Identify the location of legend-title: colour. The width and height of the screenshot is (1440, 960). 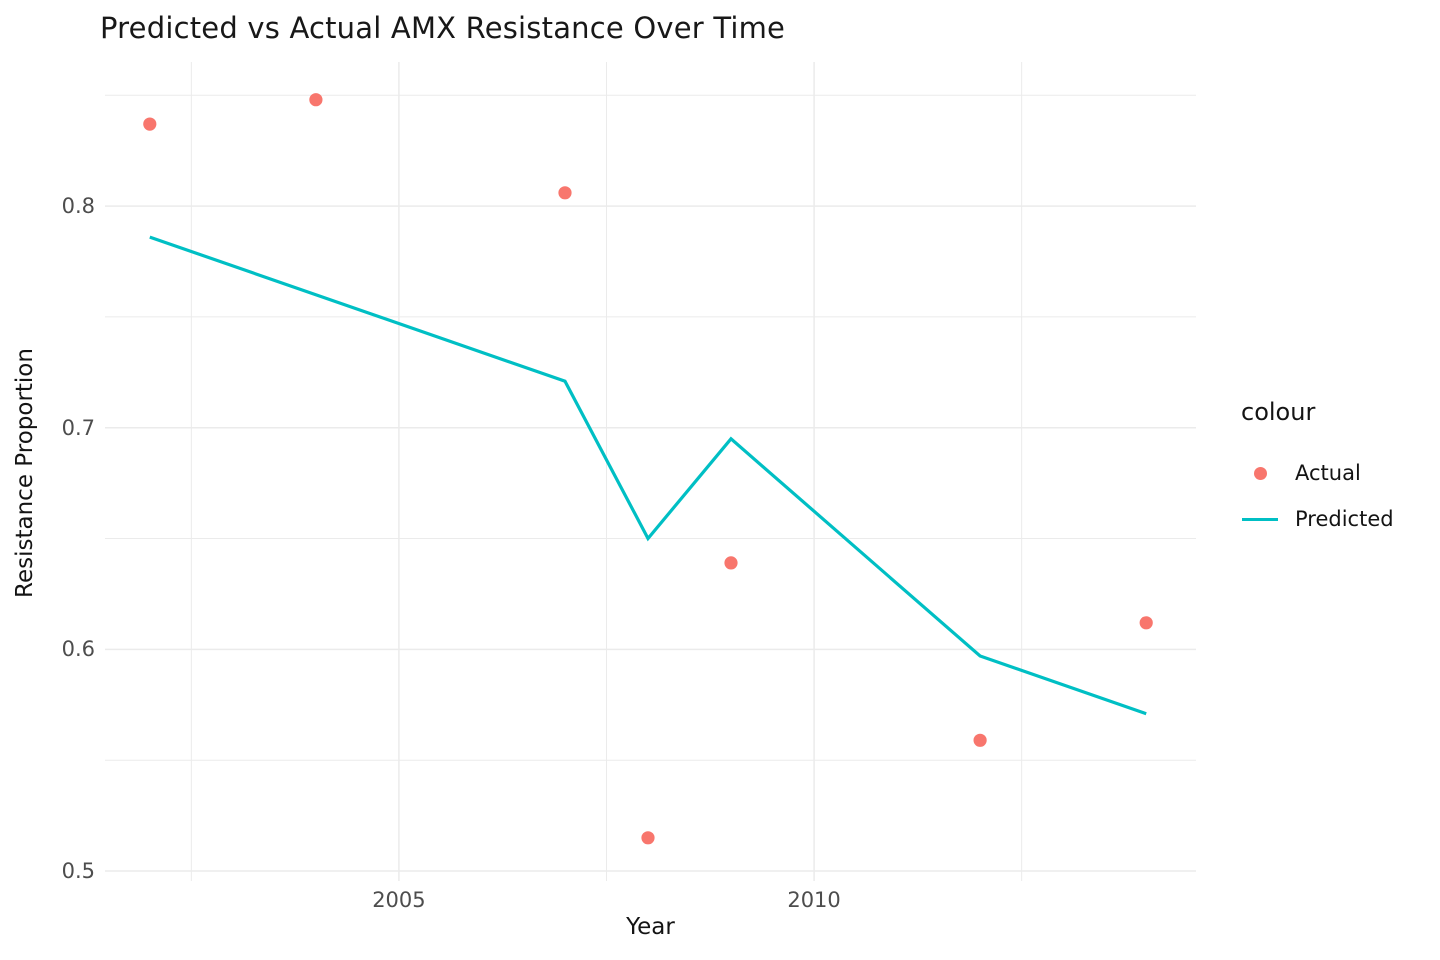
(1278, 412).